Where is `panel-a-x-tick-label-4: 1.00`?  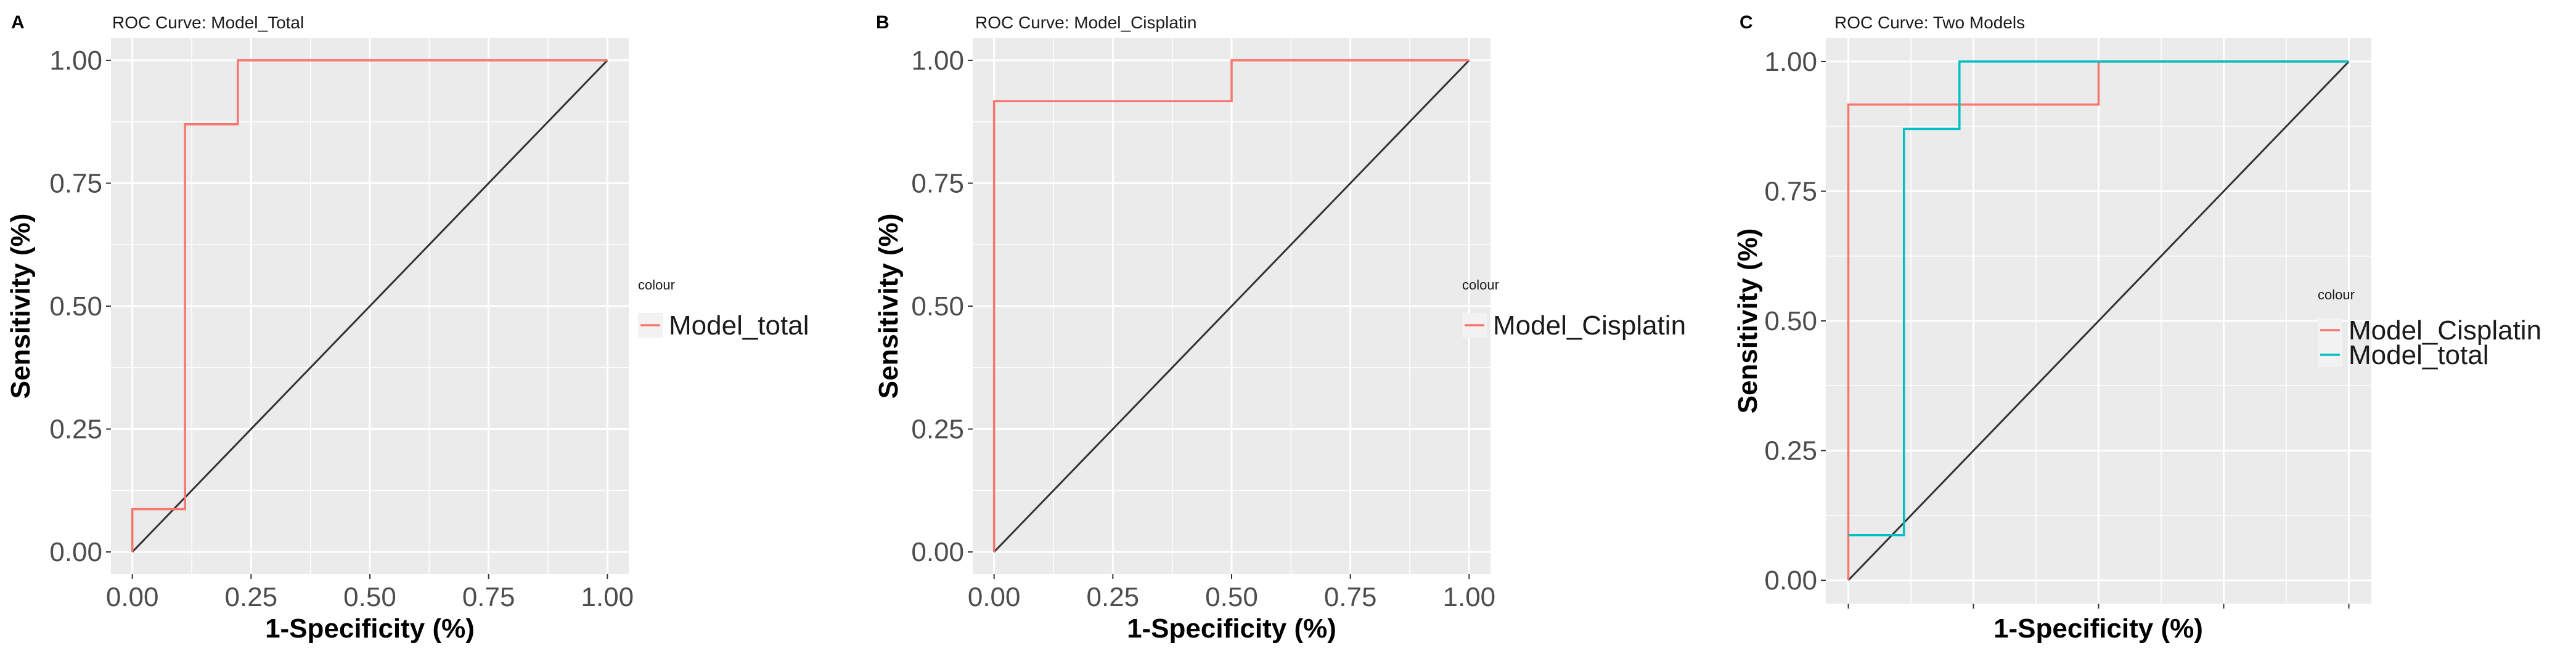
panel-a-x-tick-label-4: 1.00 is located at coordinates (607, 597).